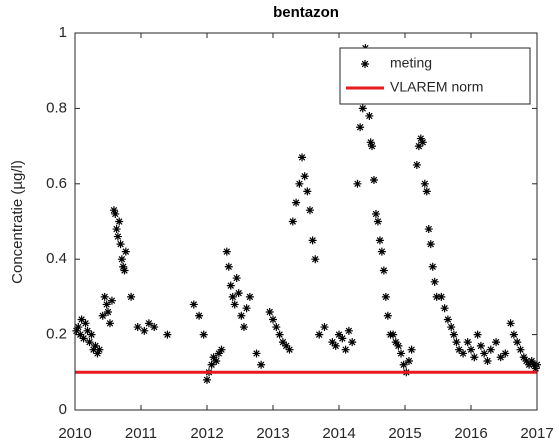 This screenshot has width=559, height=445. I want to click on legend-marker, so click(365, 64).